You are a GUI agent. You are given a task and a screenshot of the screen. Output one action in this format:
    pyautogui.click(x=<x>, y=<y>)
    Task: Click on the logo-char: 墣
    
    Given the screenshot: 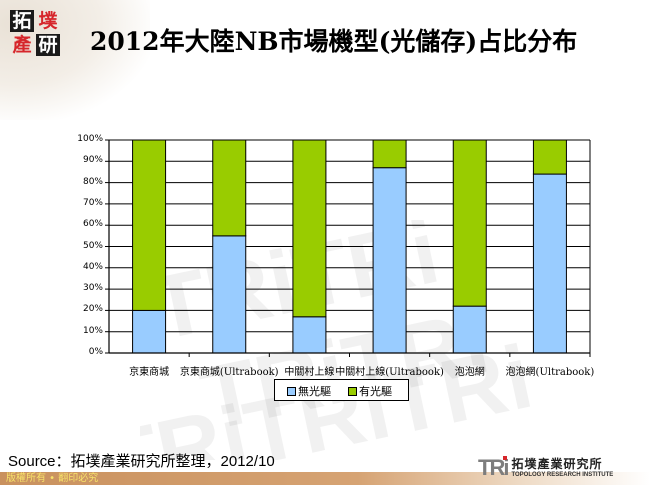 What is the action you would take?
    pyautogui.click(x=48, y=21)
    